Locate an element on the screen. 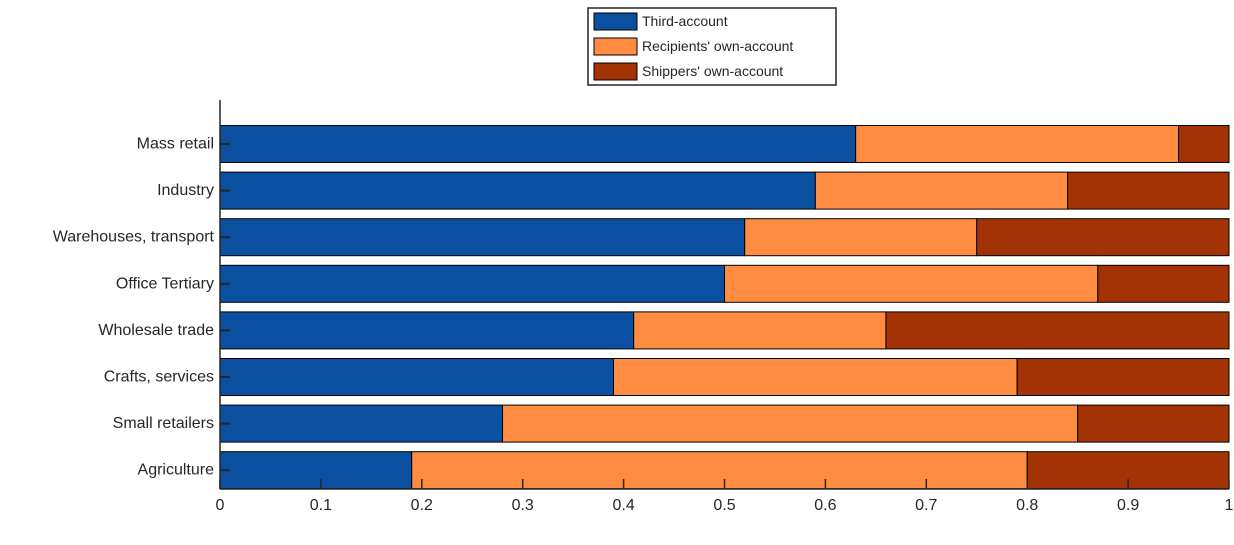  category-label: Small retailers is located at coordinates (163, 423).